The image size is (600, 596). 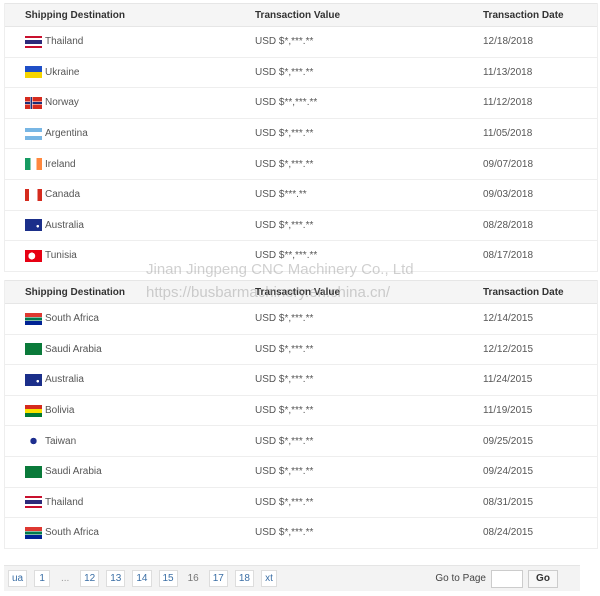 What do you see at coordinates (244, 578) in the screenshot?
I see `page-18-button: 18` at bounding box center [244, 578].